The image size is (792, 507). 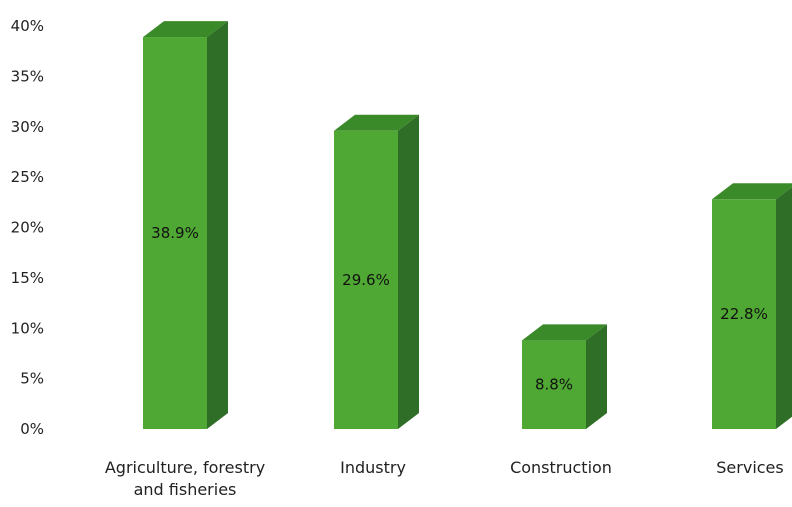 What do you see at coordinates (27, 177) in the screenshot?
I see `y-tick-label: 25%` at bounding box center [27, 177].